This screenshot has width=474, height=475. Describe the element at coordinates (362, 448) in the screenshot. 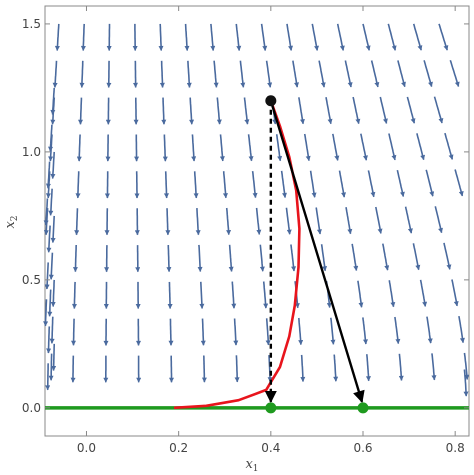

I see `x-tick-label-3: 0.6` at that location.